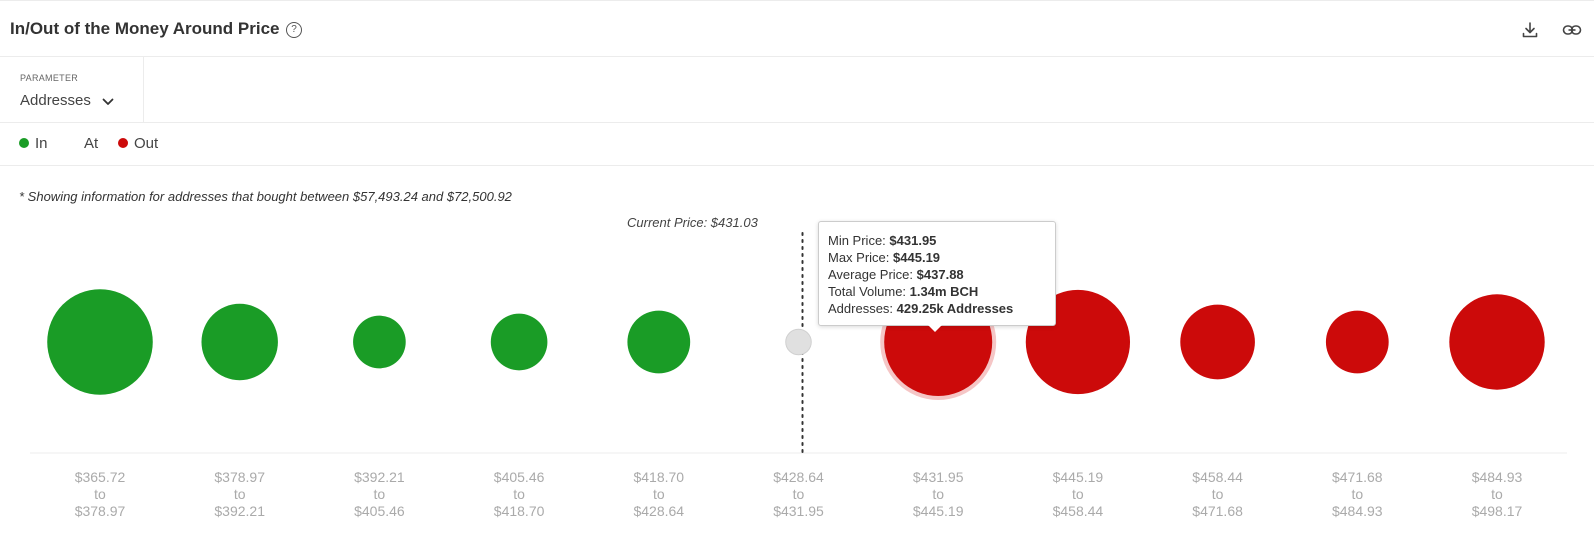 Image resolution: width=1594 pixels, height=541 pixels. I want to click on legend-dot-out, so click(123, 143).